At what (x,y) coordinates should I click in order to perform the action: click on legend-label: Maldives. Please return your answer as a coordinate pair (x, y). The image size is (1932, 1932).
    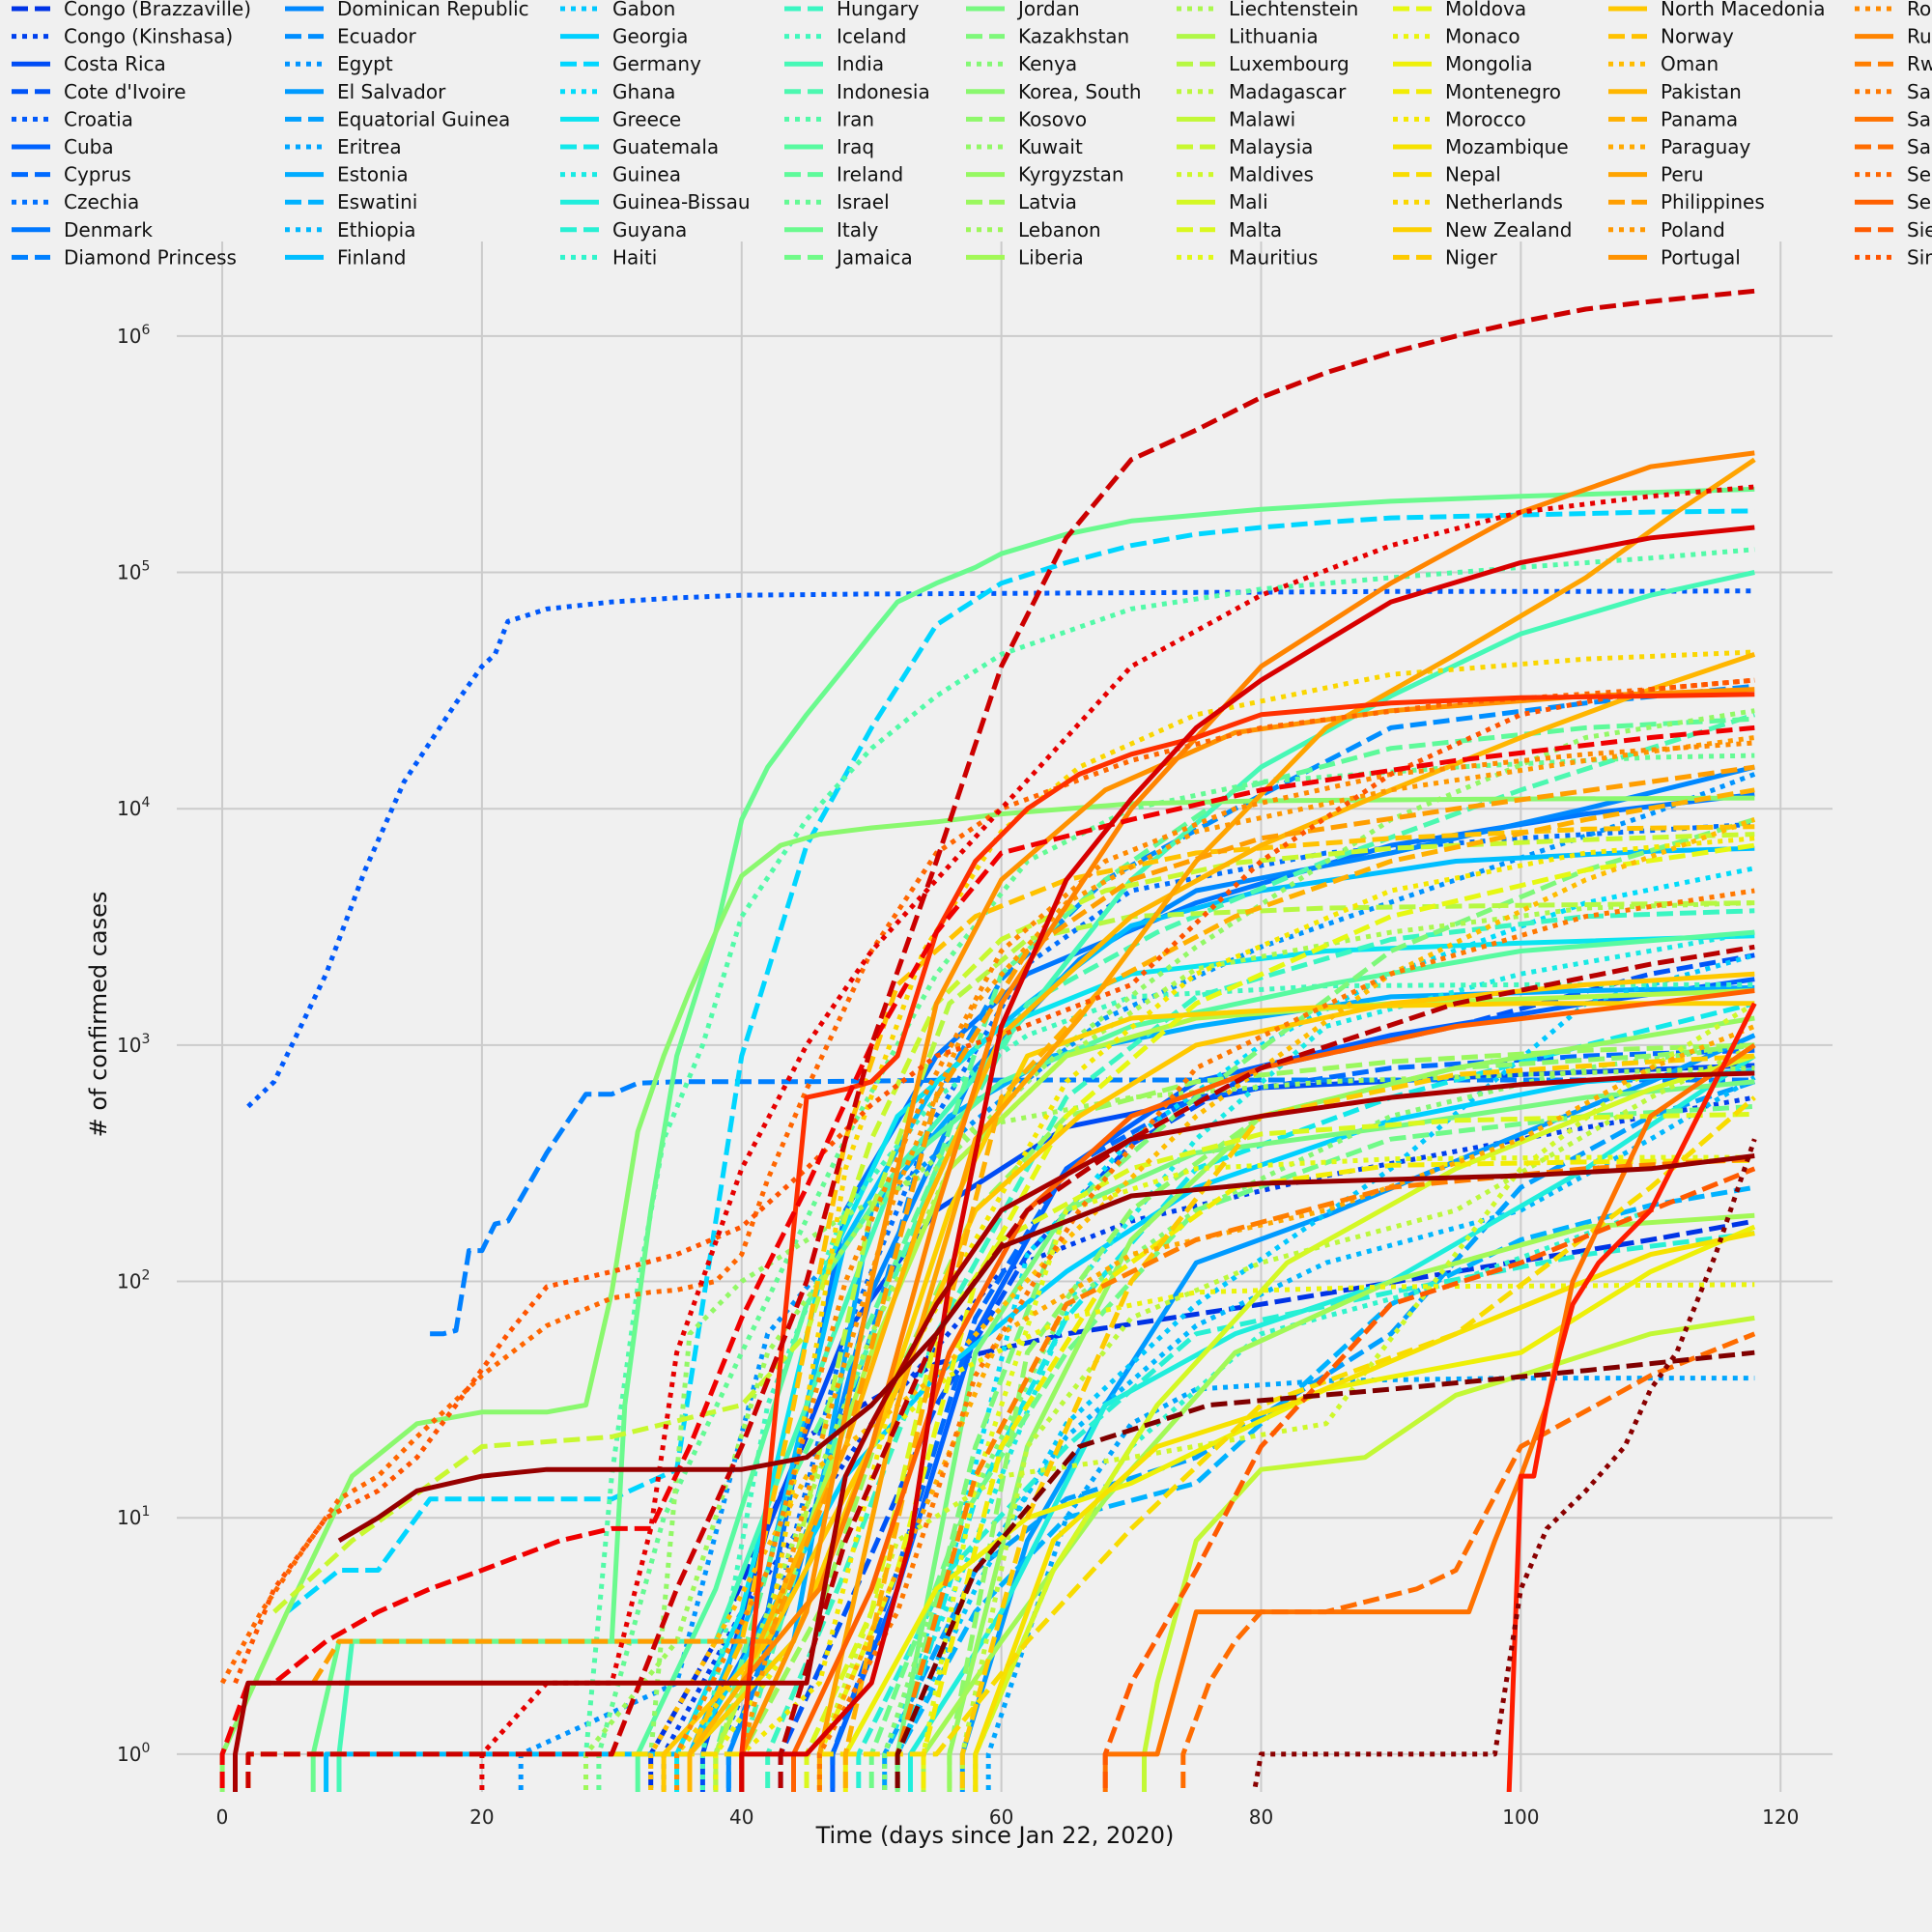
    Looking at the image, I should click on (1271, 174).